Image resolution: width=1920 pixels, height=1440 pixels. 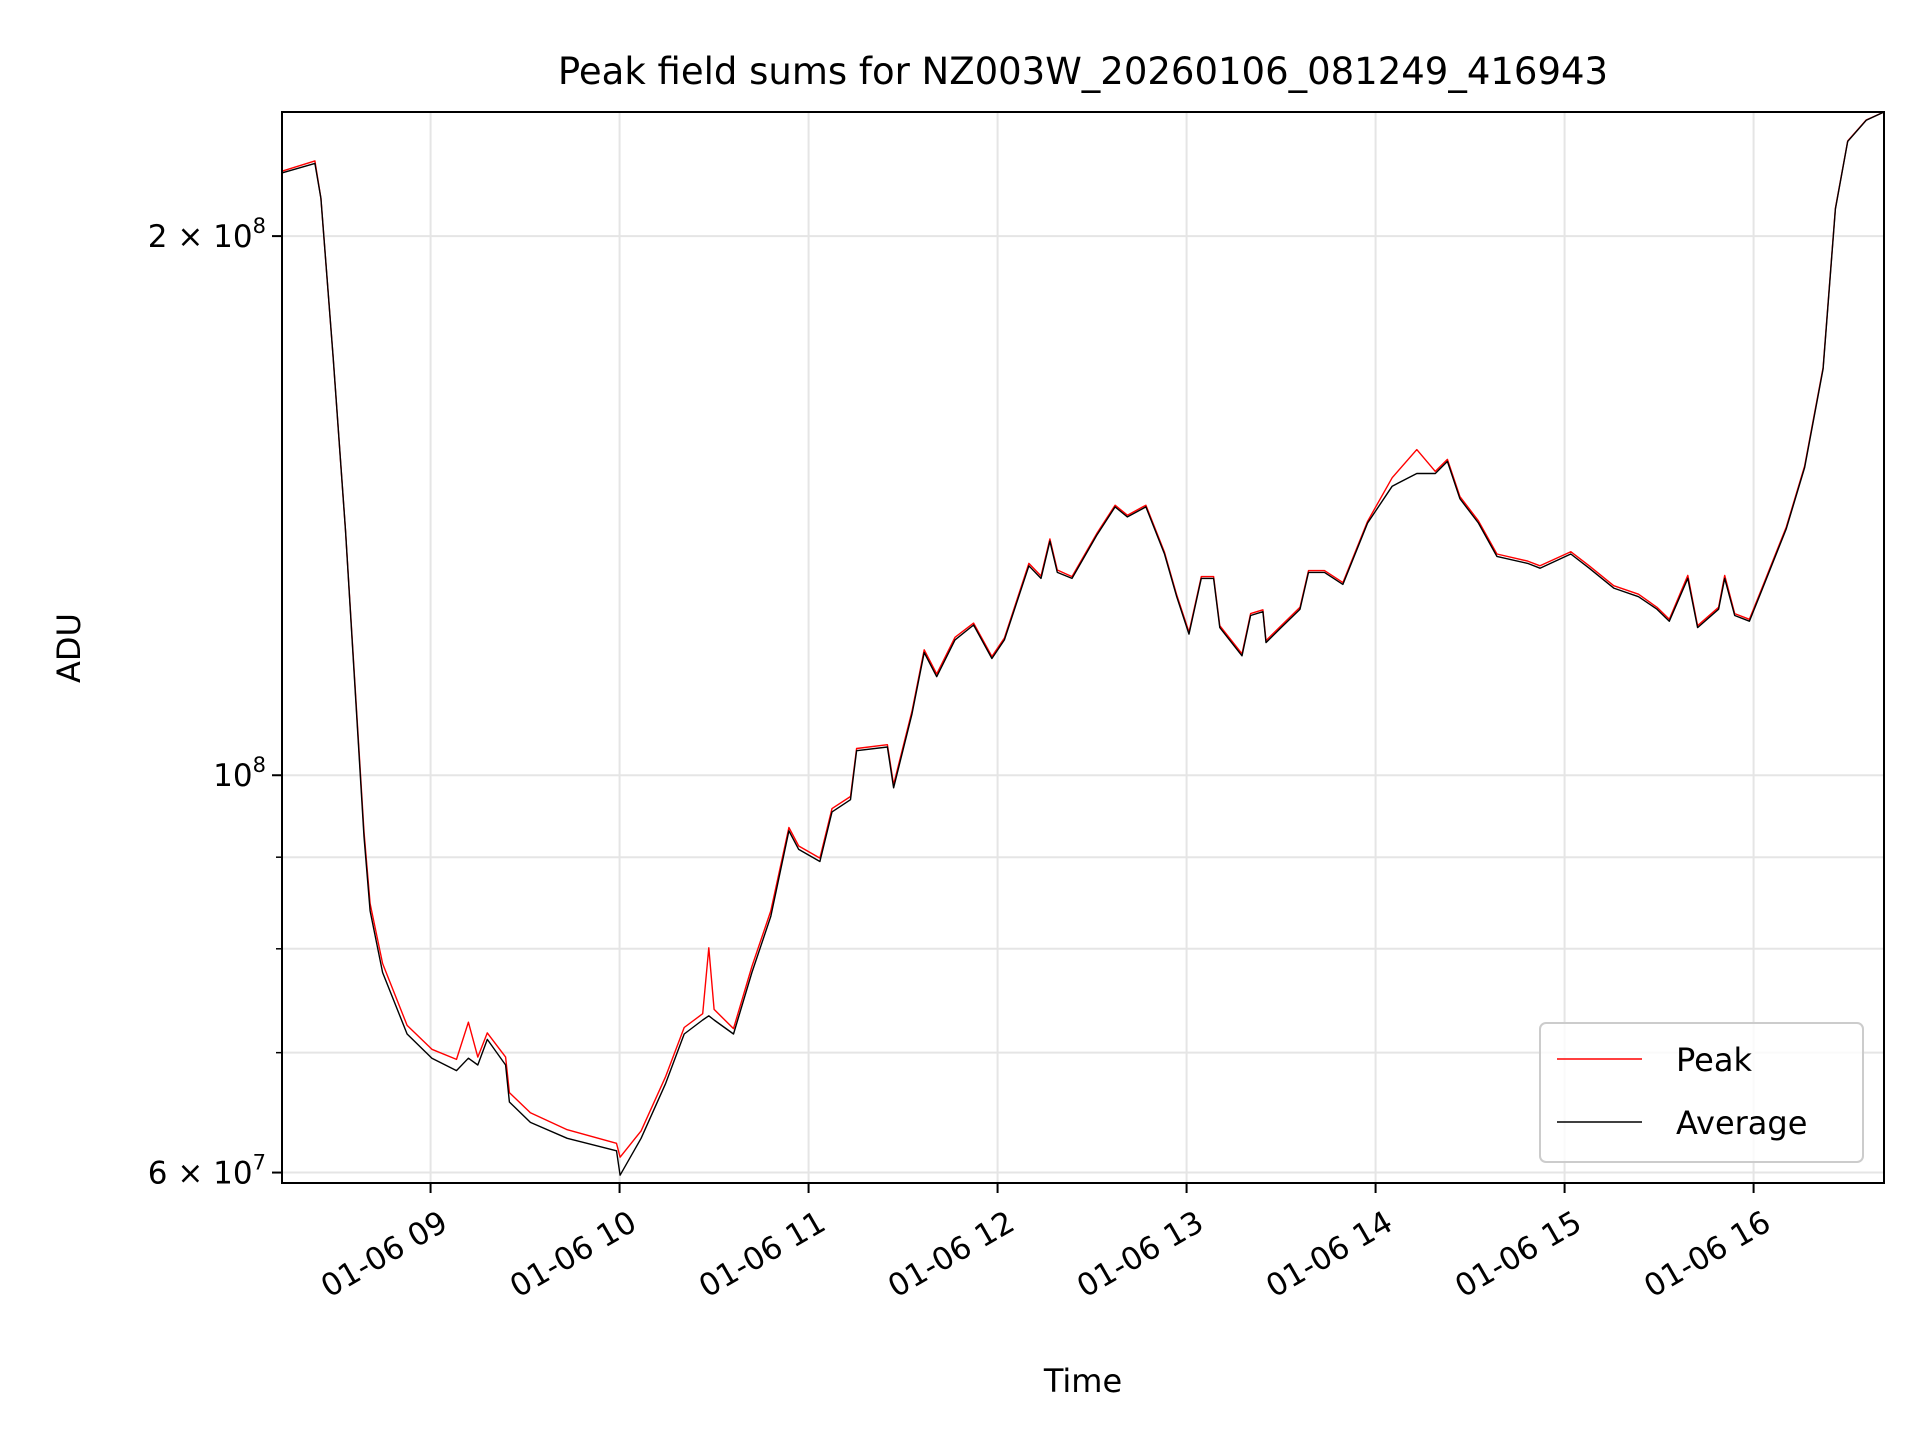 I want to click on y-tick-label: 108, so click(x=239, y=773).